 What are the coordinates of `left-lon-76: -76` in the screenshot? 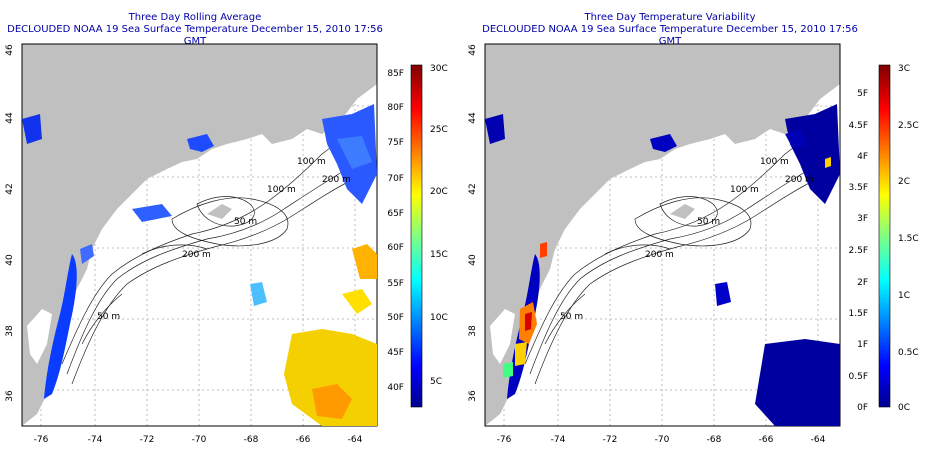 It's located at (41, 440).